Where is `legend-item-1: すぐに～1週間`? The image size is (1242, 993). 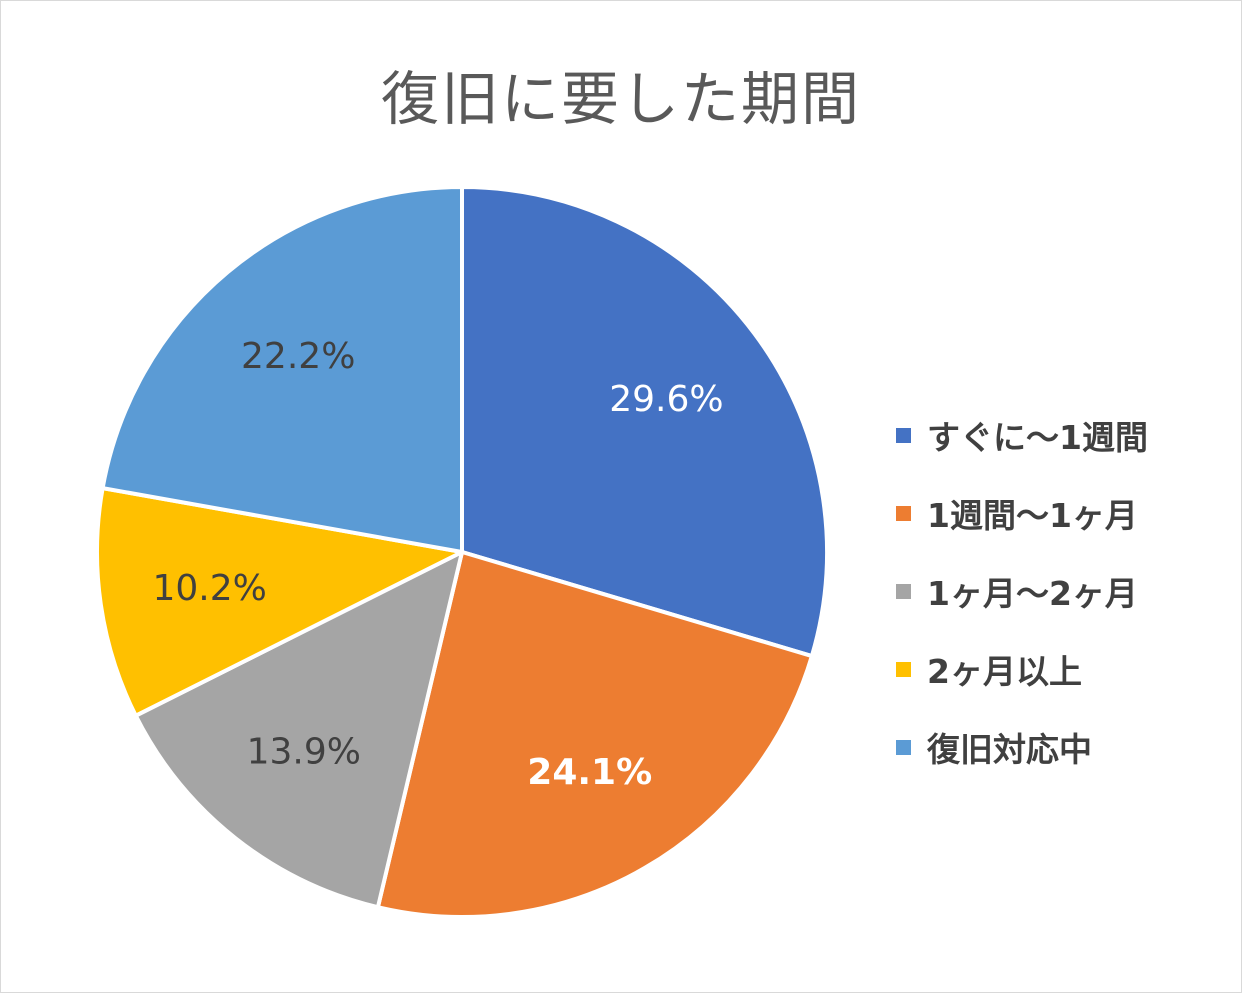 legend-item-1: すぐに～1週間 is located at coordinates (1022, 435).